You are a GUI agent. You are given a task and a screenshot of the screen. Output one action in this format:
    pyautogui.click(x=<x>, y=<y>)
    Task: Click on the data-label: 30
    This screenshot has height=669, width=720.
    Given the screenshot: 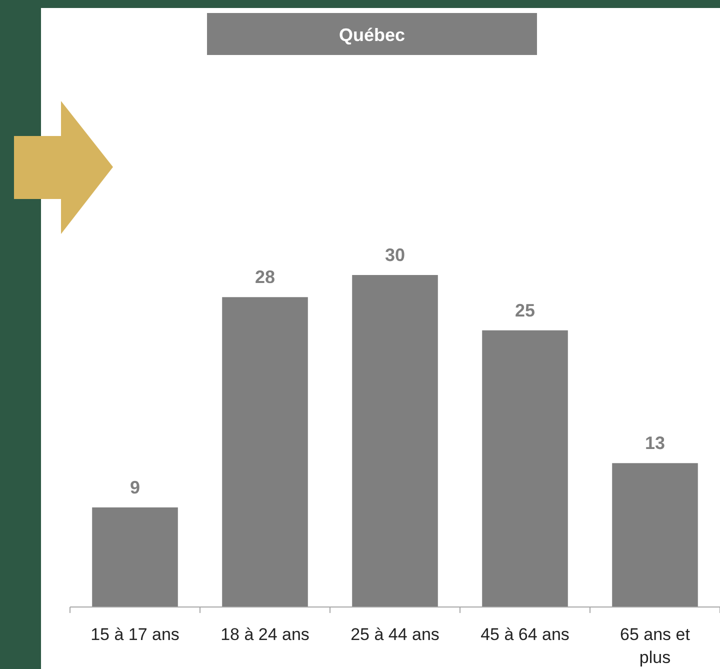 What is the action you would take?
    pyautogui.click(x=395, y=255)
    